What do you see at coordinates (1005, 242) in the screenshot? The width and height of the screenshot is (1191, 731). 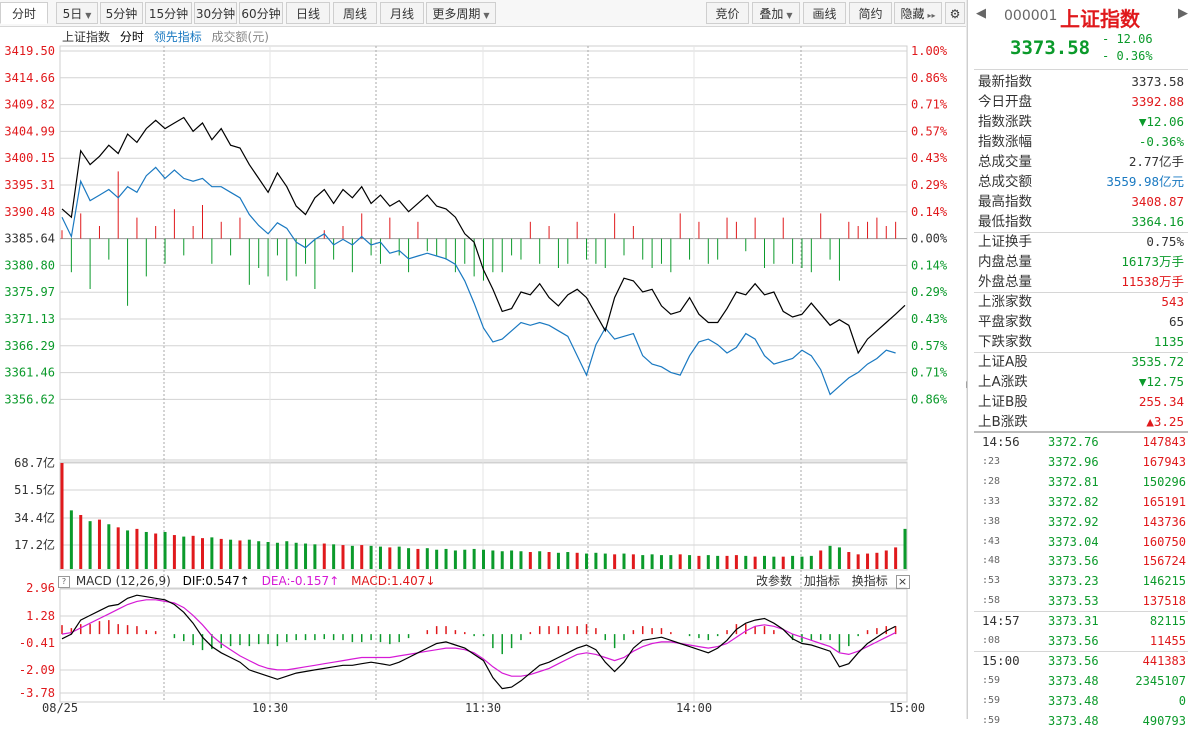 I see `stat-label: 上证换手` at bounding box center [1005, 242].